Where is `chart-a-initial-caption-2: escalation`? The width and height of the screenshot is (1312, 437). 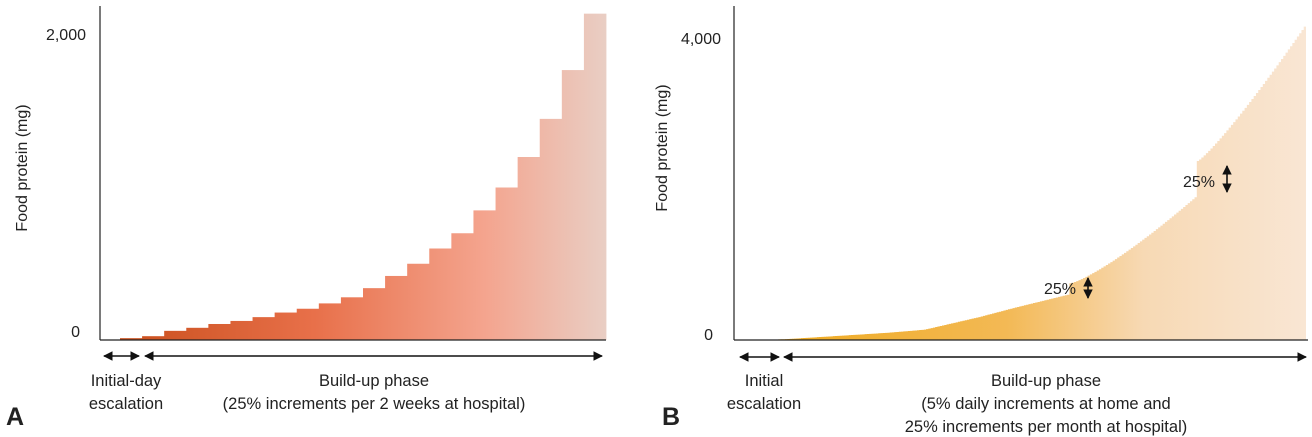 chart-a-initial-caption-2: escalation is located at coordinates (126, 404).